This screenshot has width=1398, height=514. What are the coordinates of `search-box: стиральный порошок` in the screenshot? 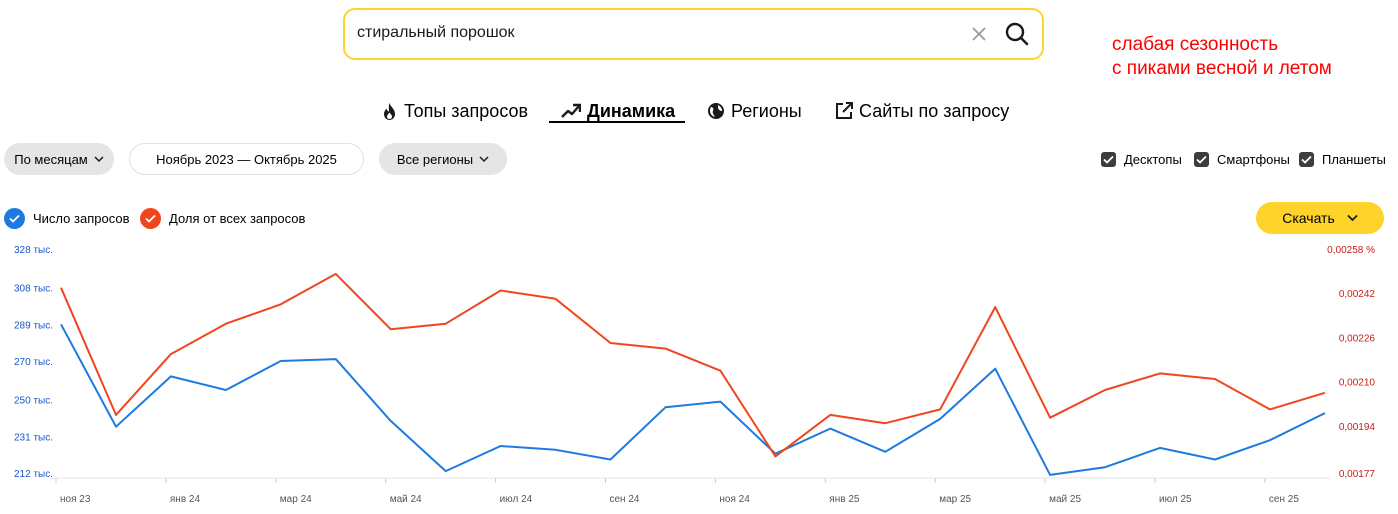 It's located at (693, 34).